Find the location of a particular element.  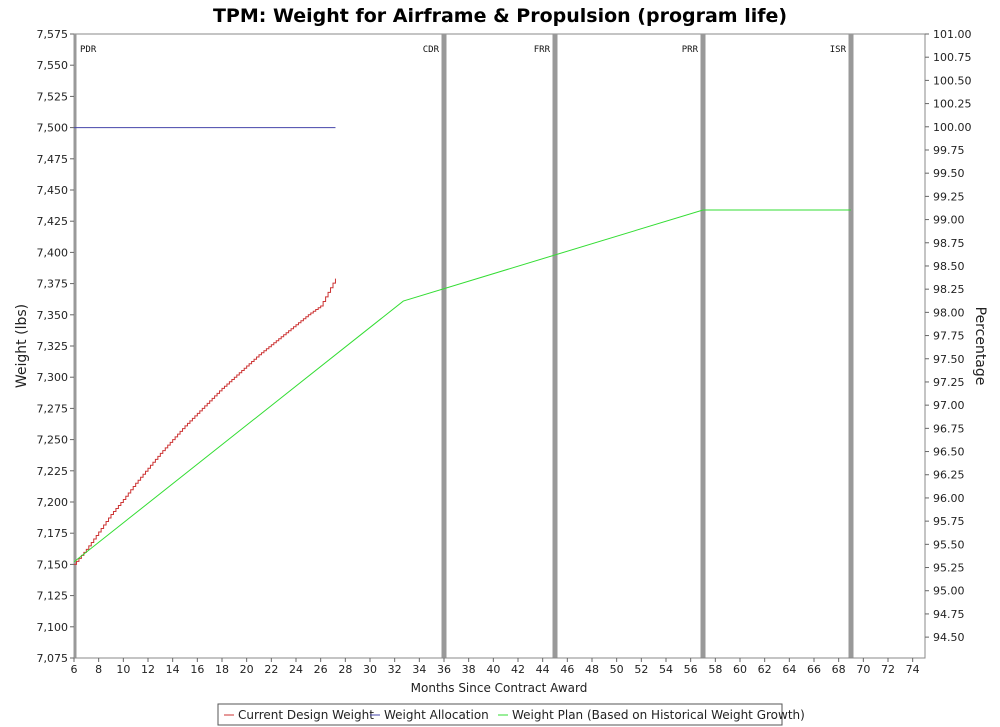

y-tick-label: 7,075 is located at coordinates (53, 658).